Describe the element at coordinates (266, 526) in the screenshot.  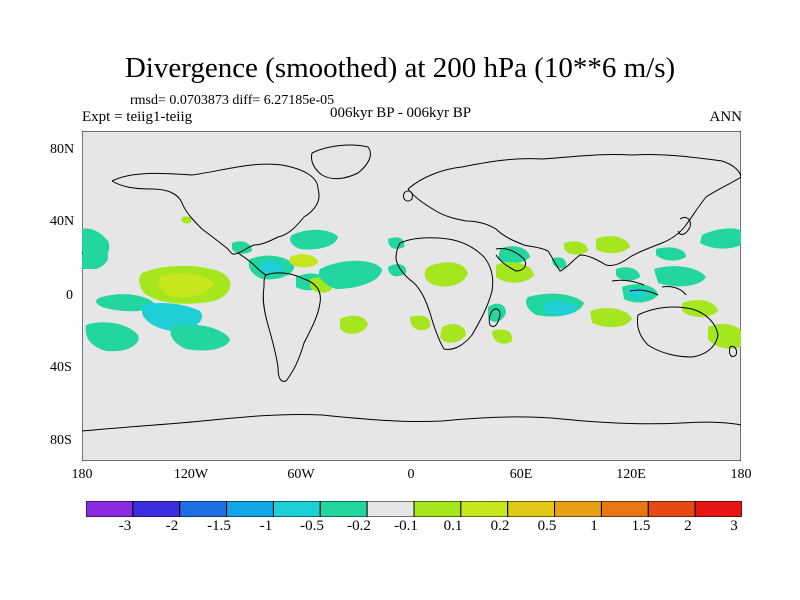
I see `colorbar-label-3: -1` at that location.